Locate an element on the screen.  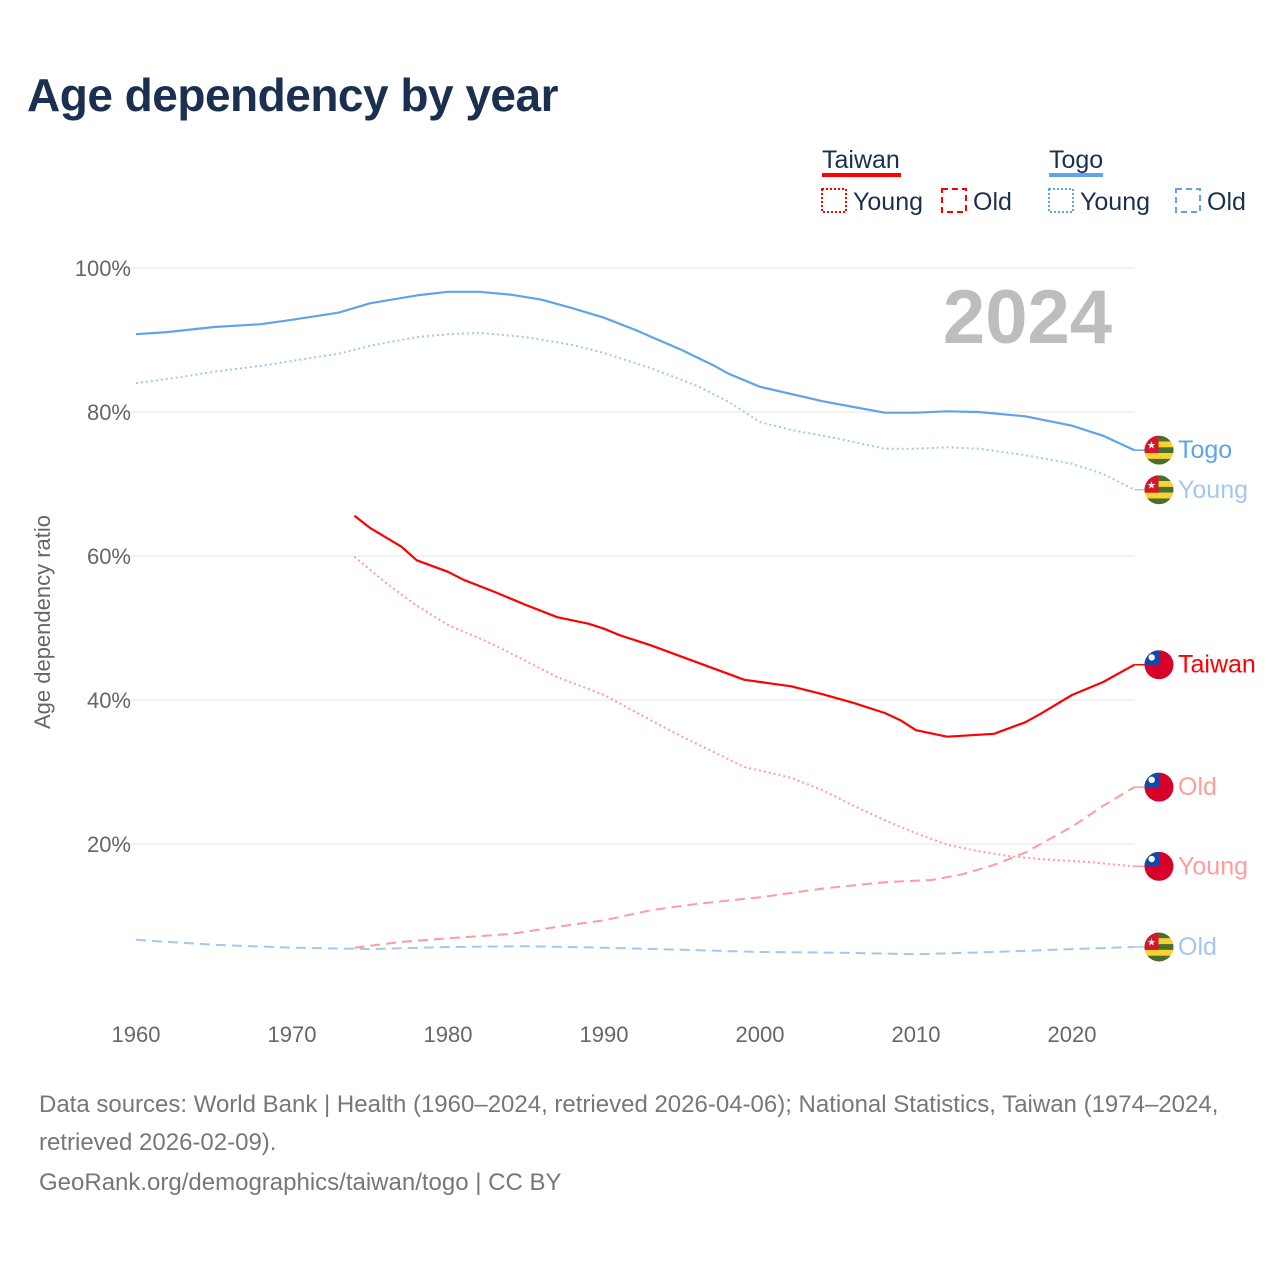
end-label-taiwan-old: Old is located at coordinates (1197, 787).